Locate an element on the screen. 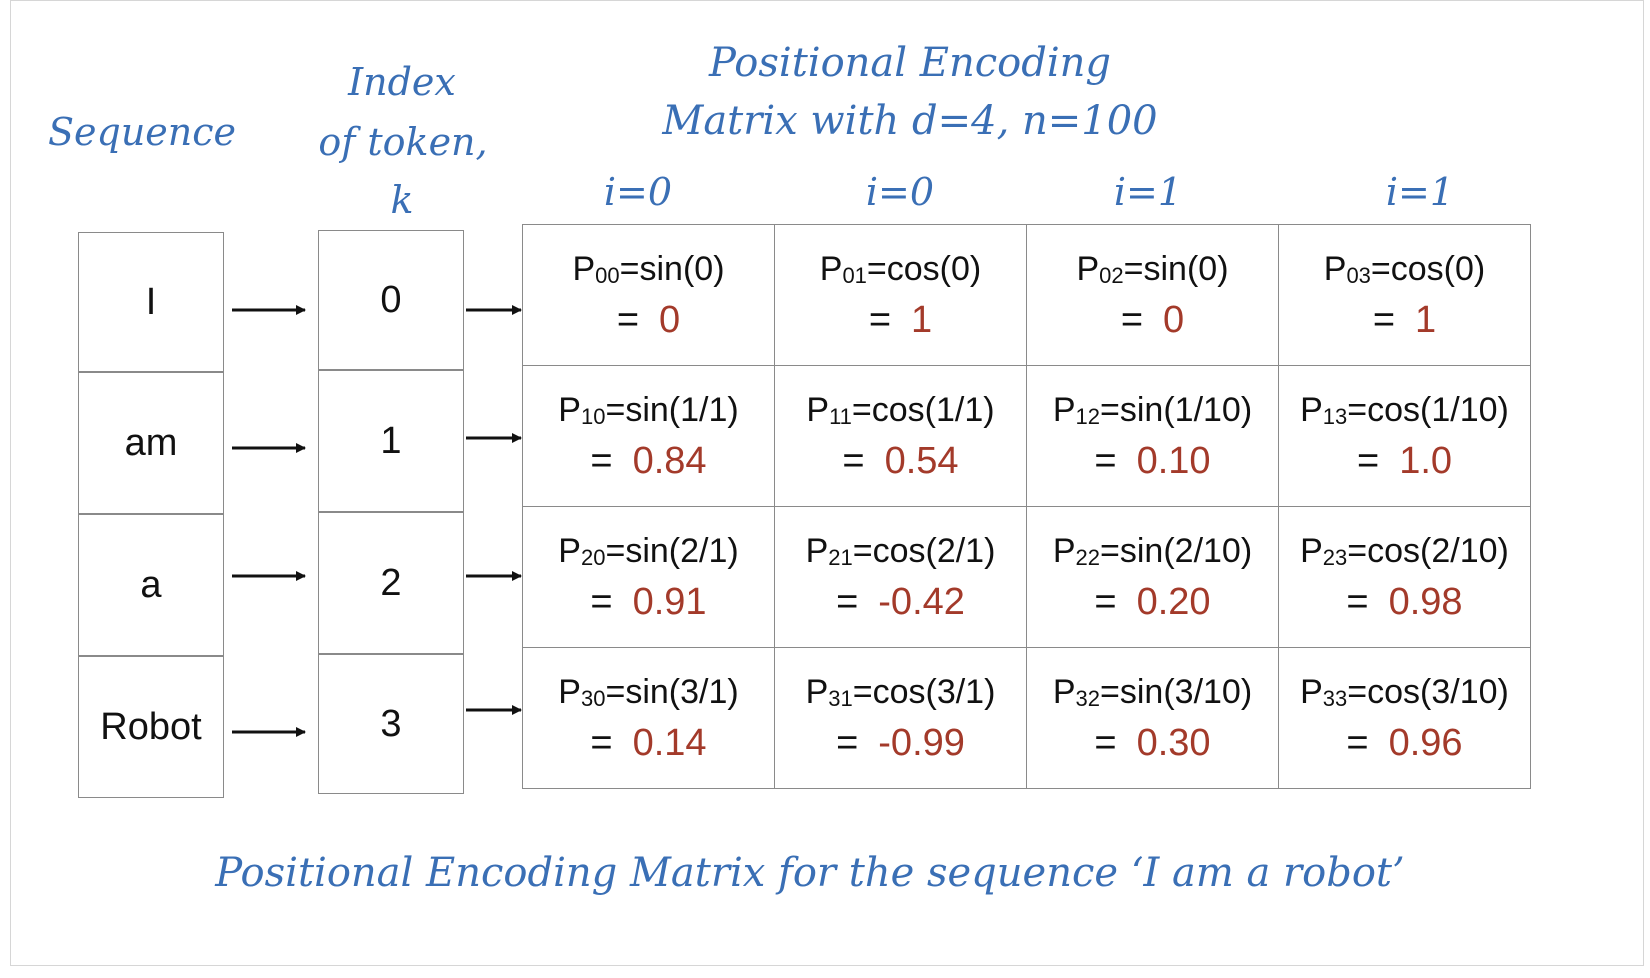  cell-formula: P01=cos(0) is located at coordinates (900, 269).